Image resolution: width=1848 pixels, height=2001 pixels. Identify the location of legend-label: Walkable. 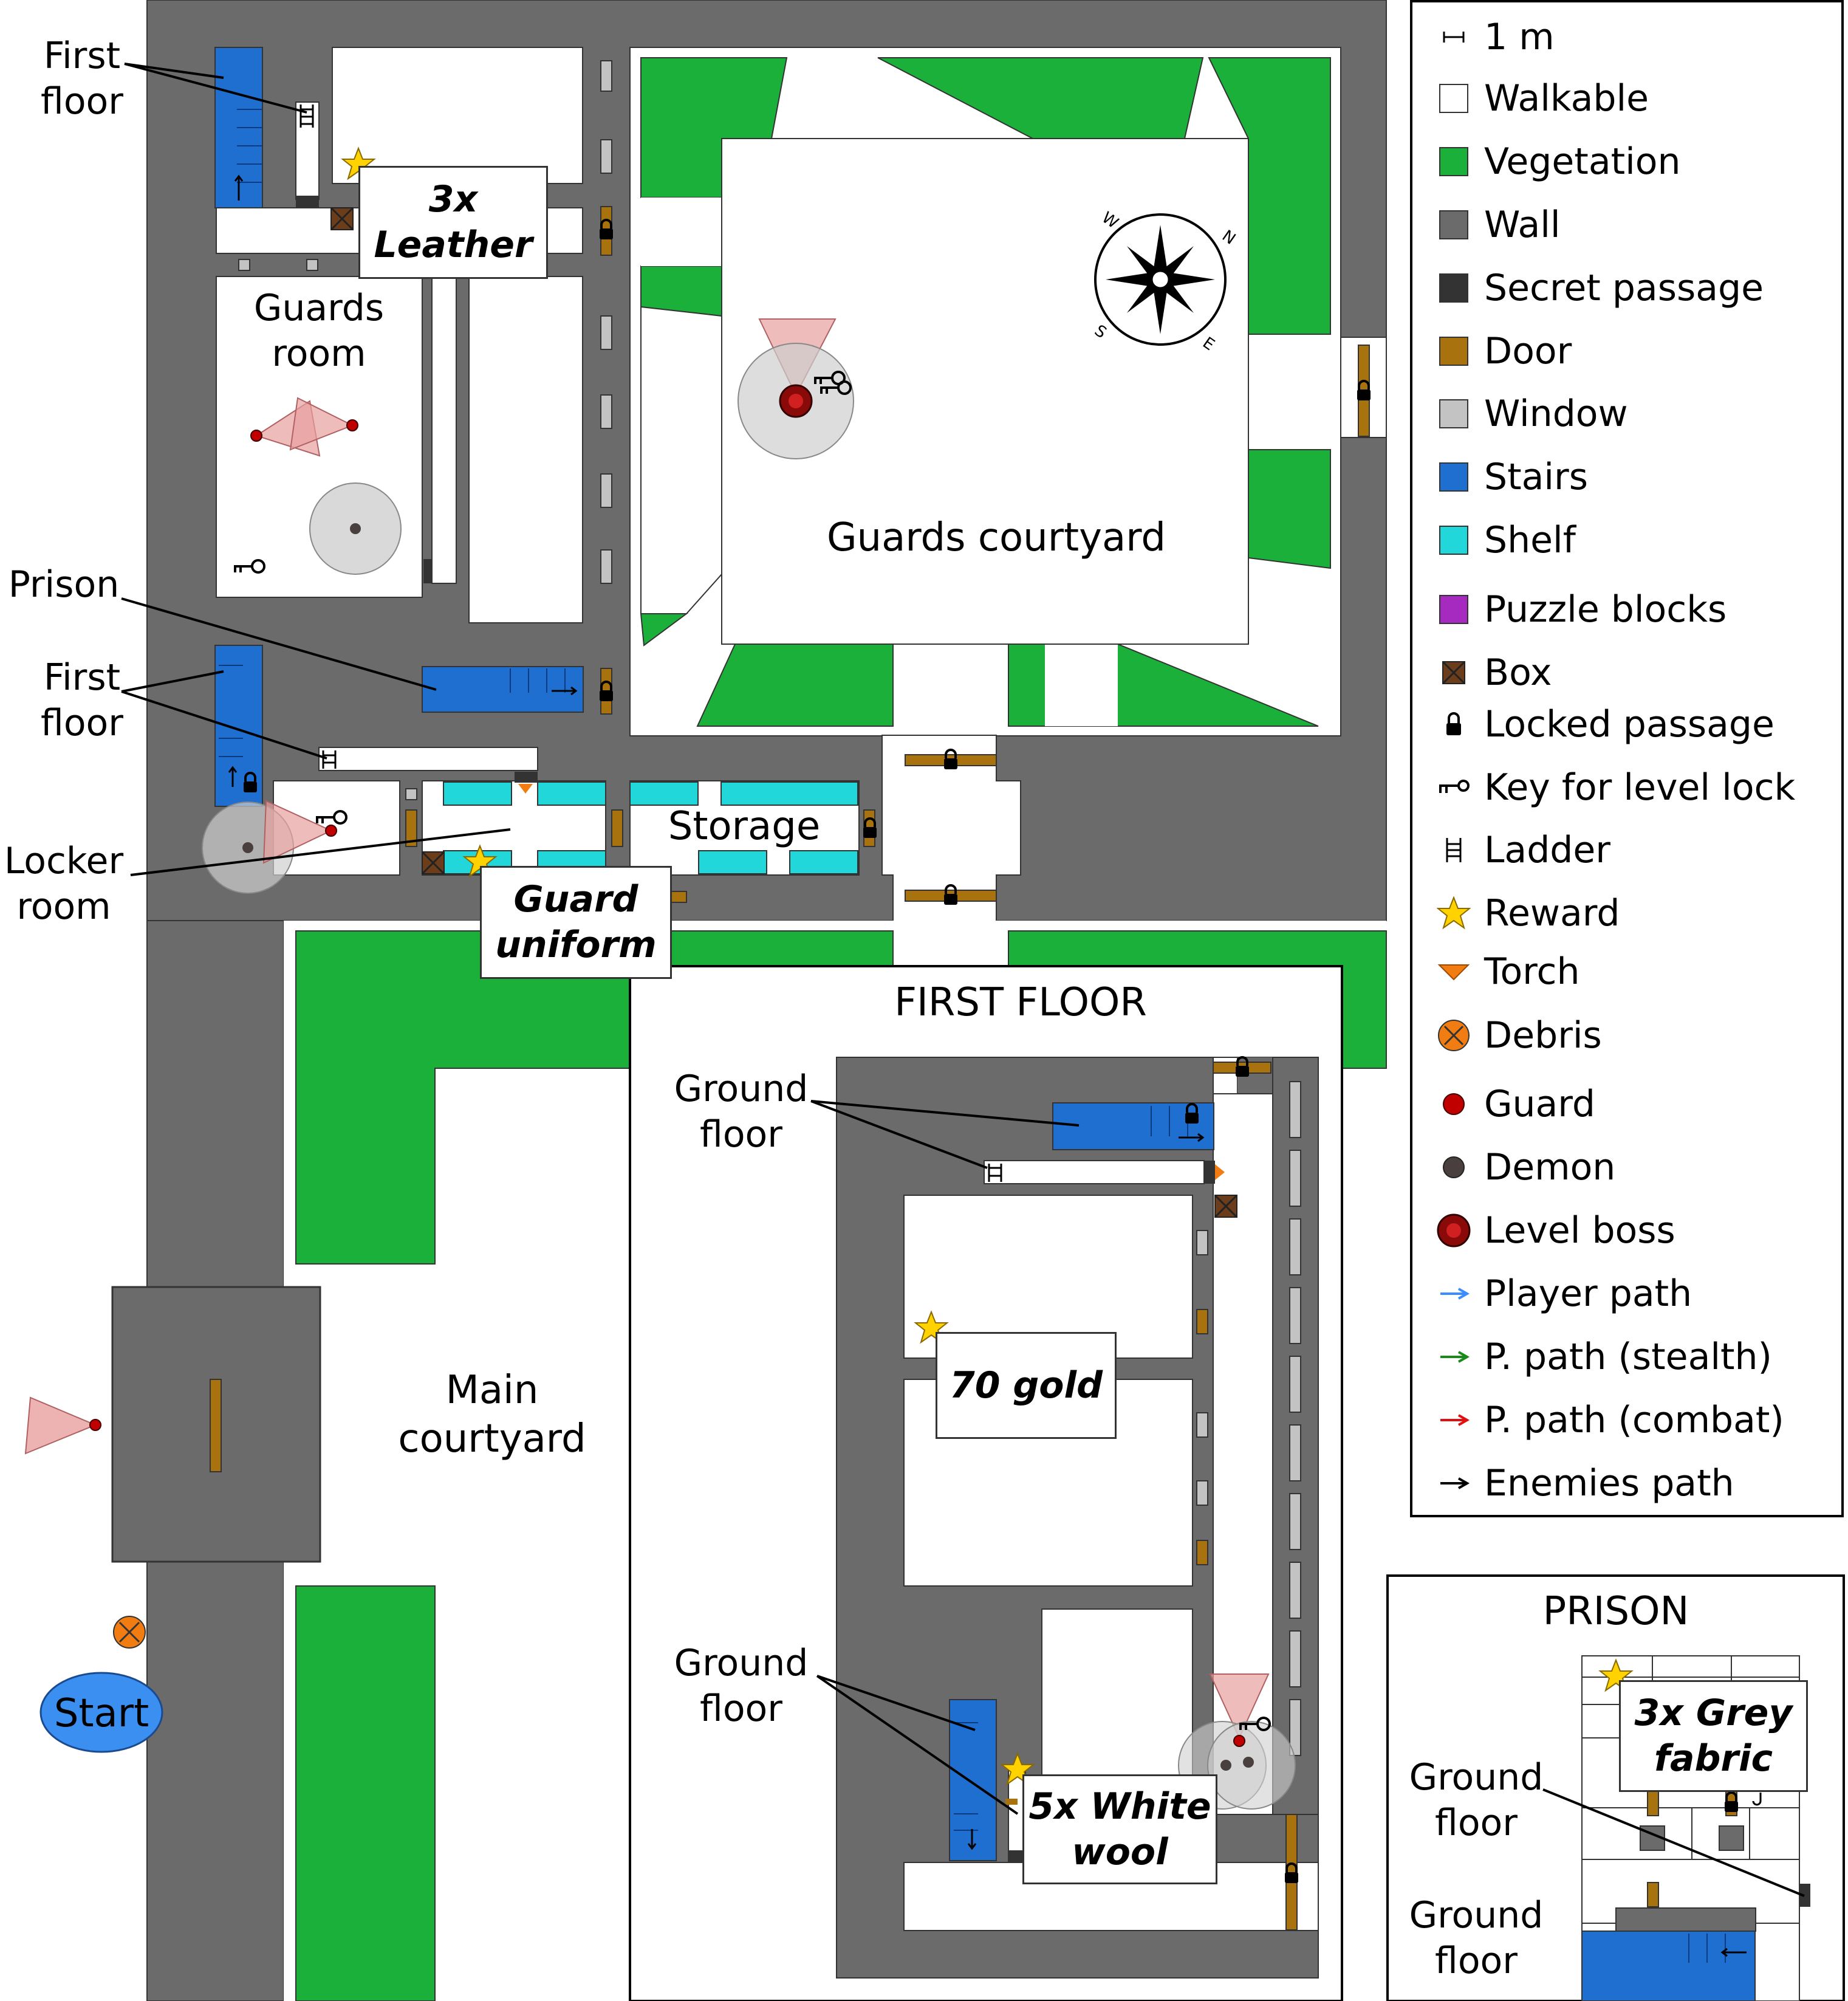
(1566, 99).